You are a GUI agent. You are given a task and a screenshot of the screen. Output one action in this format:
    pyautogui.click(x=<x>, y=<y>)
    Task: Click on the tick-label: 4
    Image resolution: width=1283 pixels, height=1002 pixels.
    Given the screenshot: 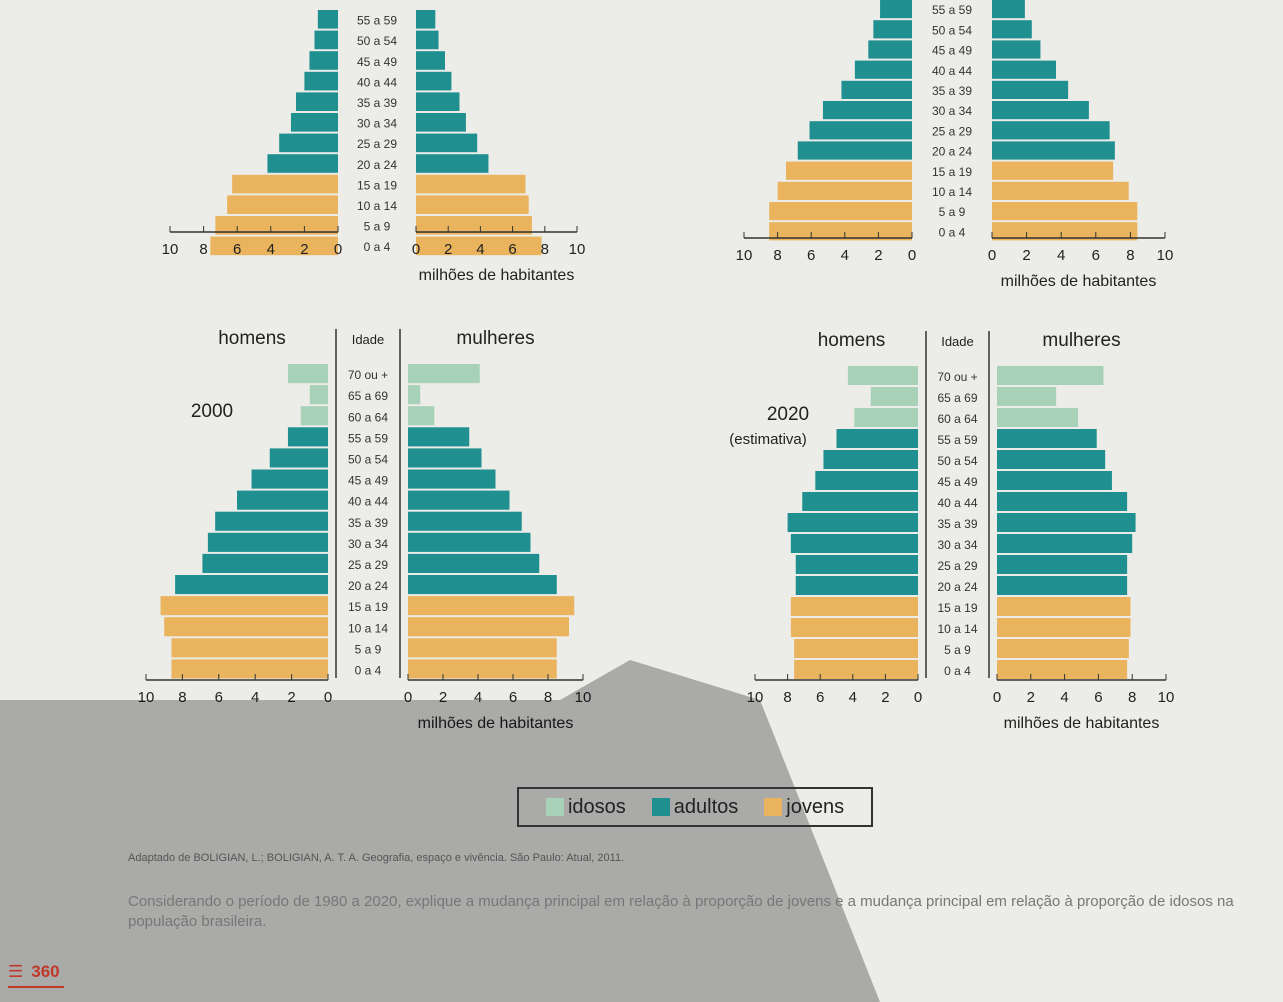 What is the action you would take?
    pyautogui.click(x=480, y=249)
    